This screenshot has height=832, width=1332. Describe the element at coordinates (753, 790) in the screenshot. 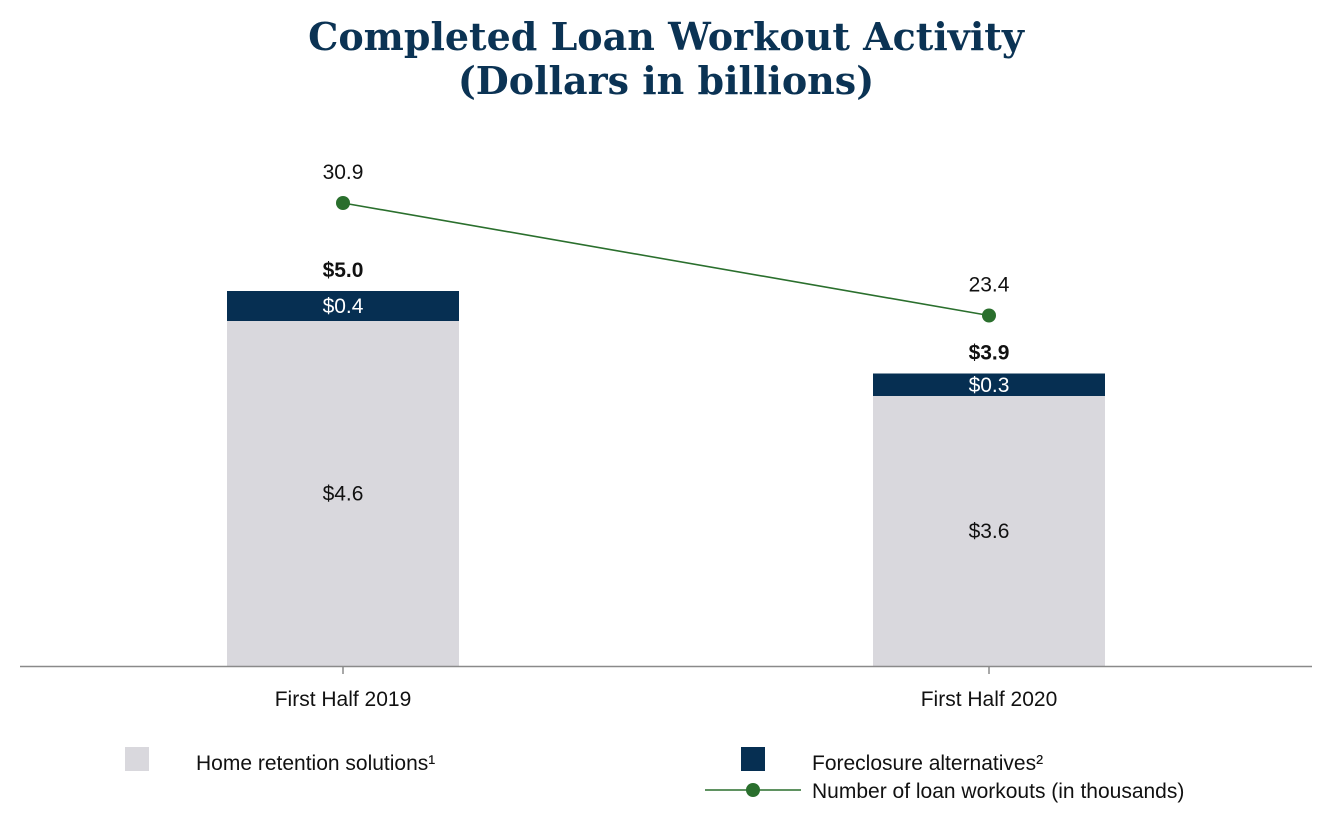

I see `legend-marker-workouts` at that location.